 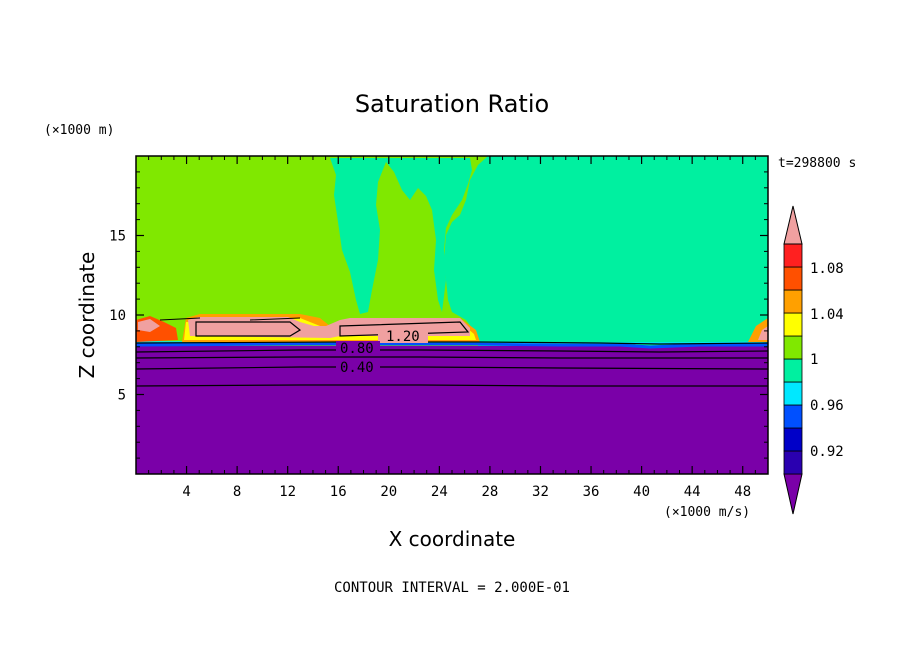 What do you see at coordinates (439, 492) in the screenshot?
I see `x-tick-label: 24` at bounding box center [439, 492].